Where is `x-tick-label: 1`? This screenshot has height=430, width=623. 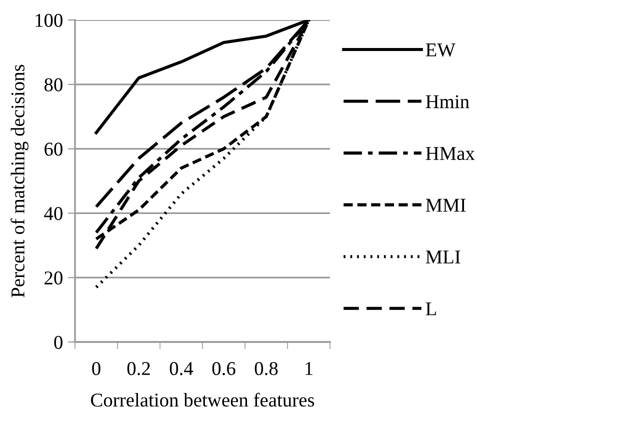 x-tick-label: 1 is located at coordinates (309, 368).